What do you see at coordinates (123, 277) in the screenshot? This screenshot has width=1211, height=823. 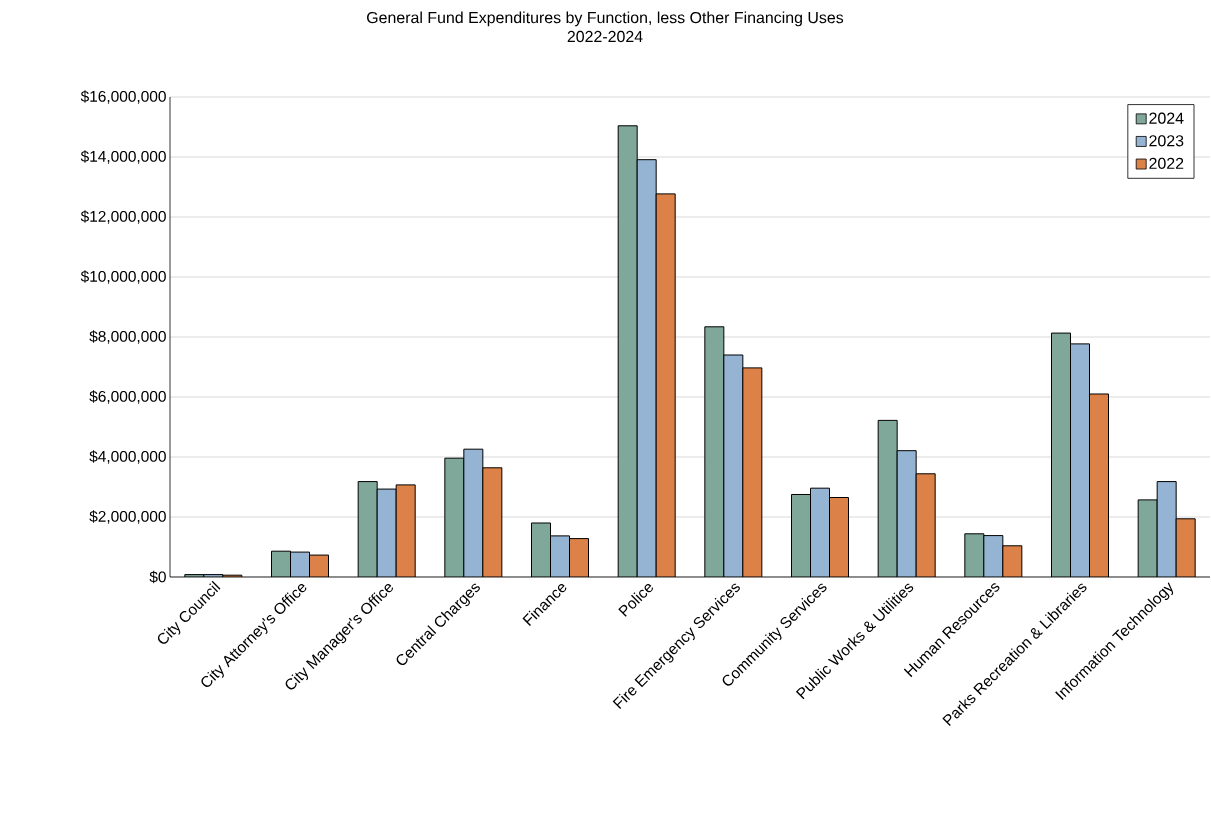 I see `y-tick-label: $10,000,000` at bounding box center [123, 277].